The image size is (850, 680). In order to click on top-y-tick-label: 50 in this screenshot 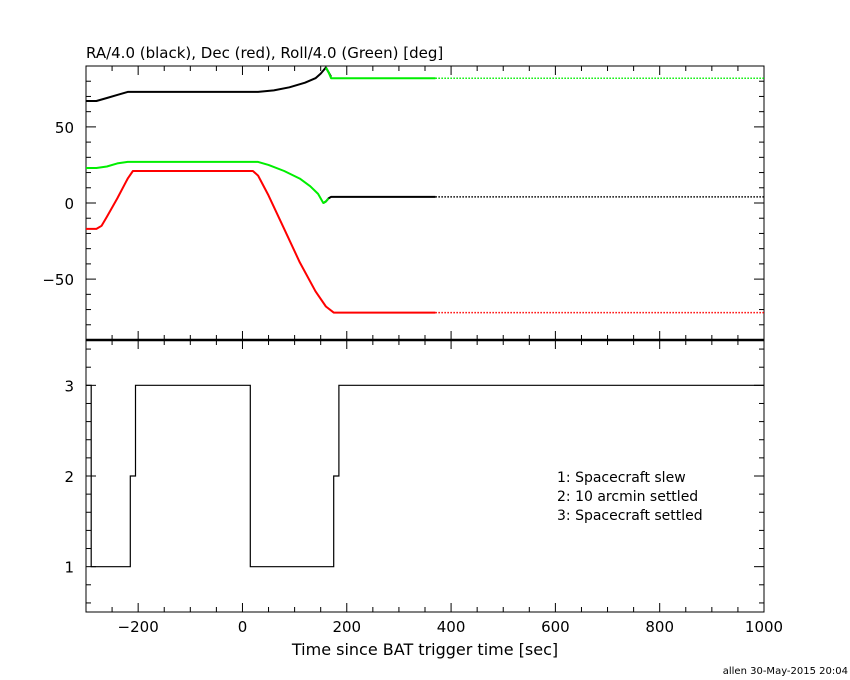, I will do `click(64, 128)`.